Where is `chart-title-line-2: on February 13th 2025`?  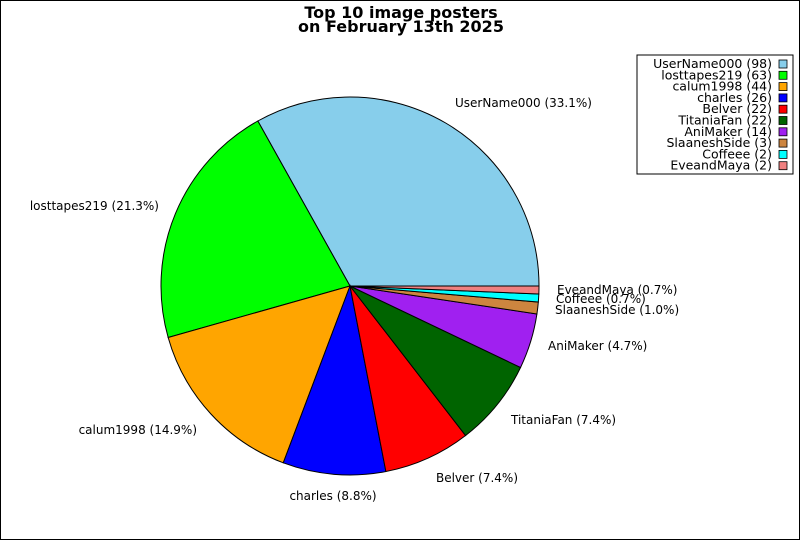 chart-title-line-2: on February 13th 2025 is located at coordinates (401, 26).